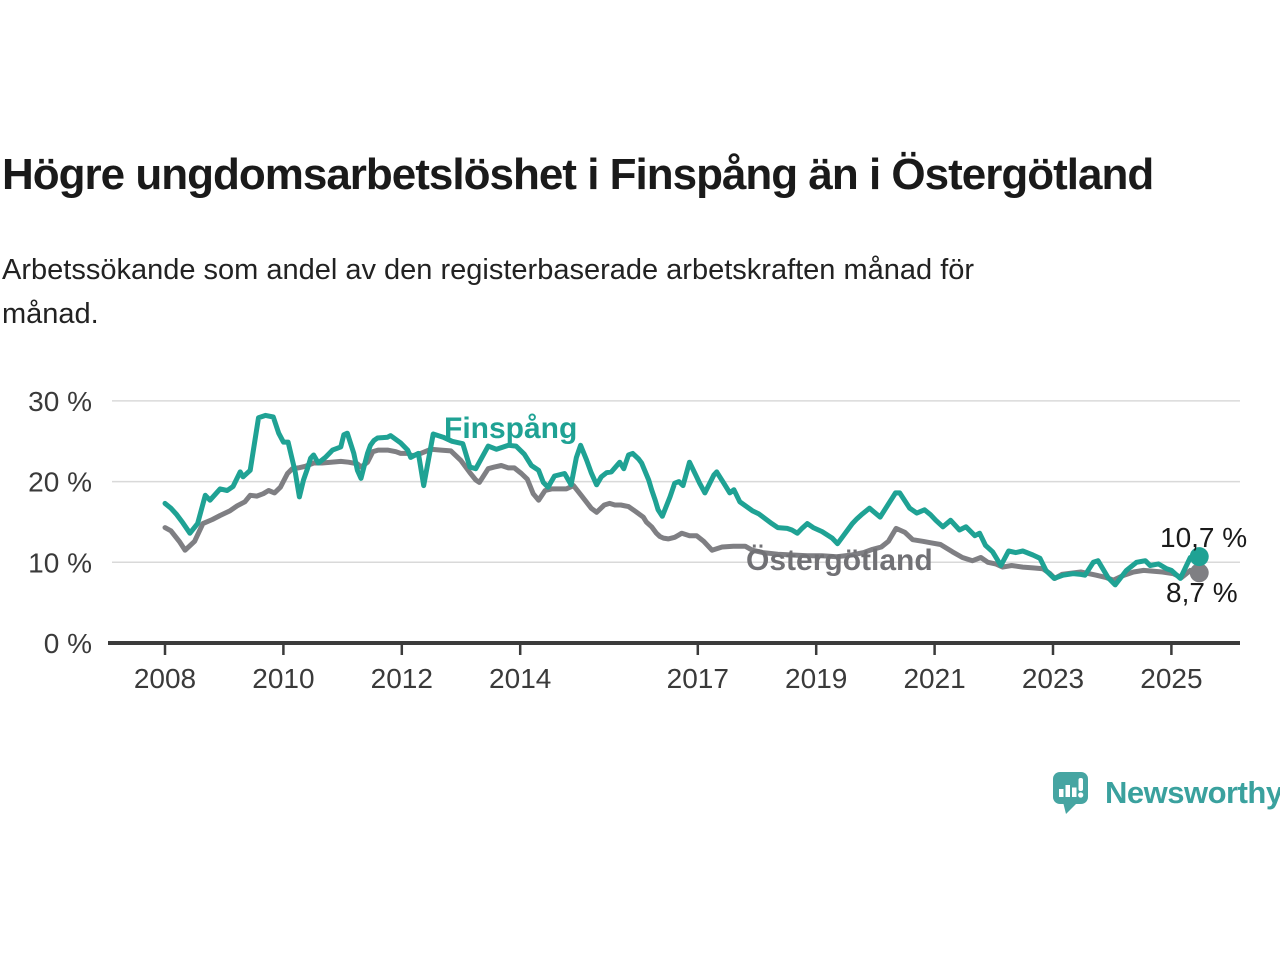  What do you see at coordinates (165, 678) in the screenshot?
I see `x-tick-label: 2008` at bounding box center [165, 678].